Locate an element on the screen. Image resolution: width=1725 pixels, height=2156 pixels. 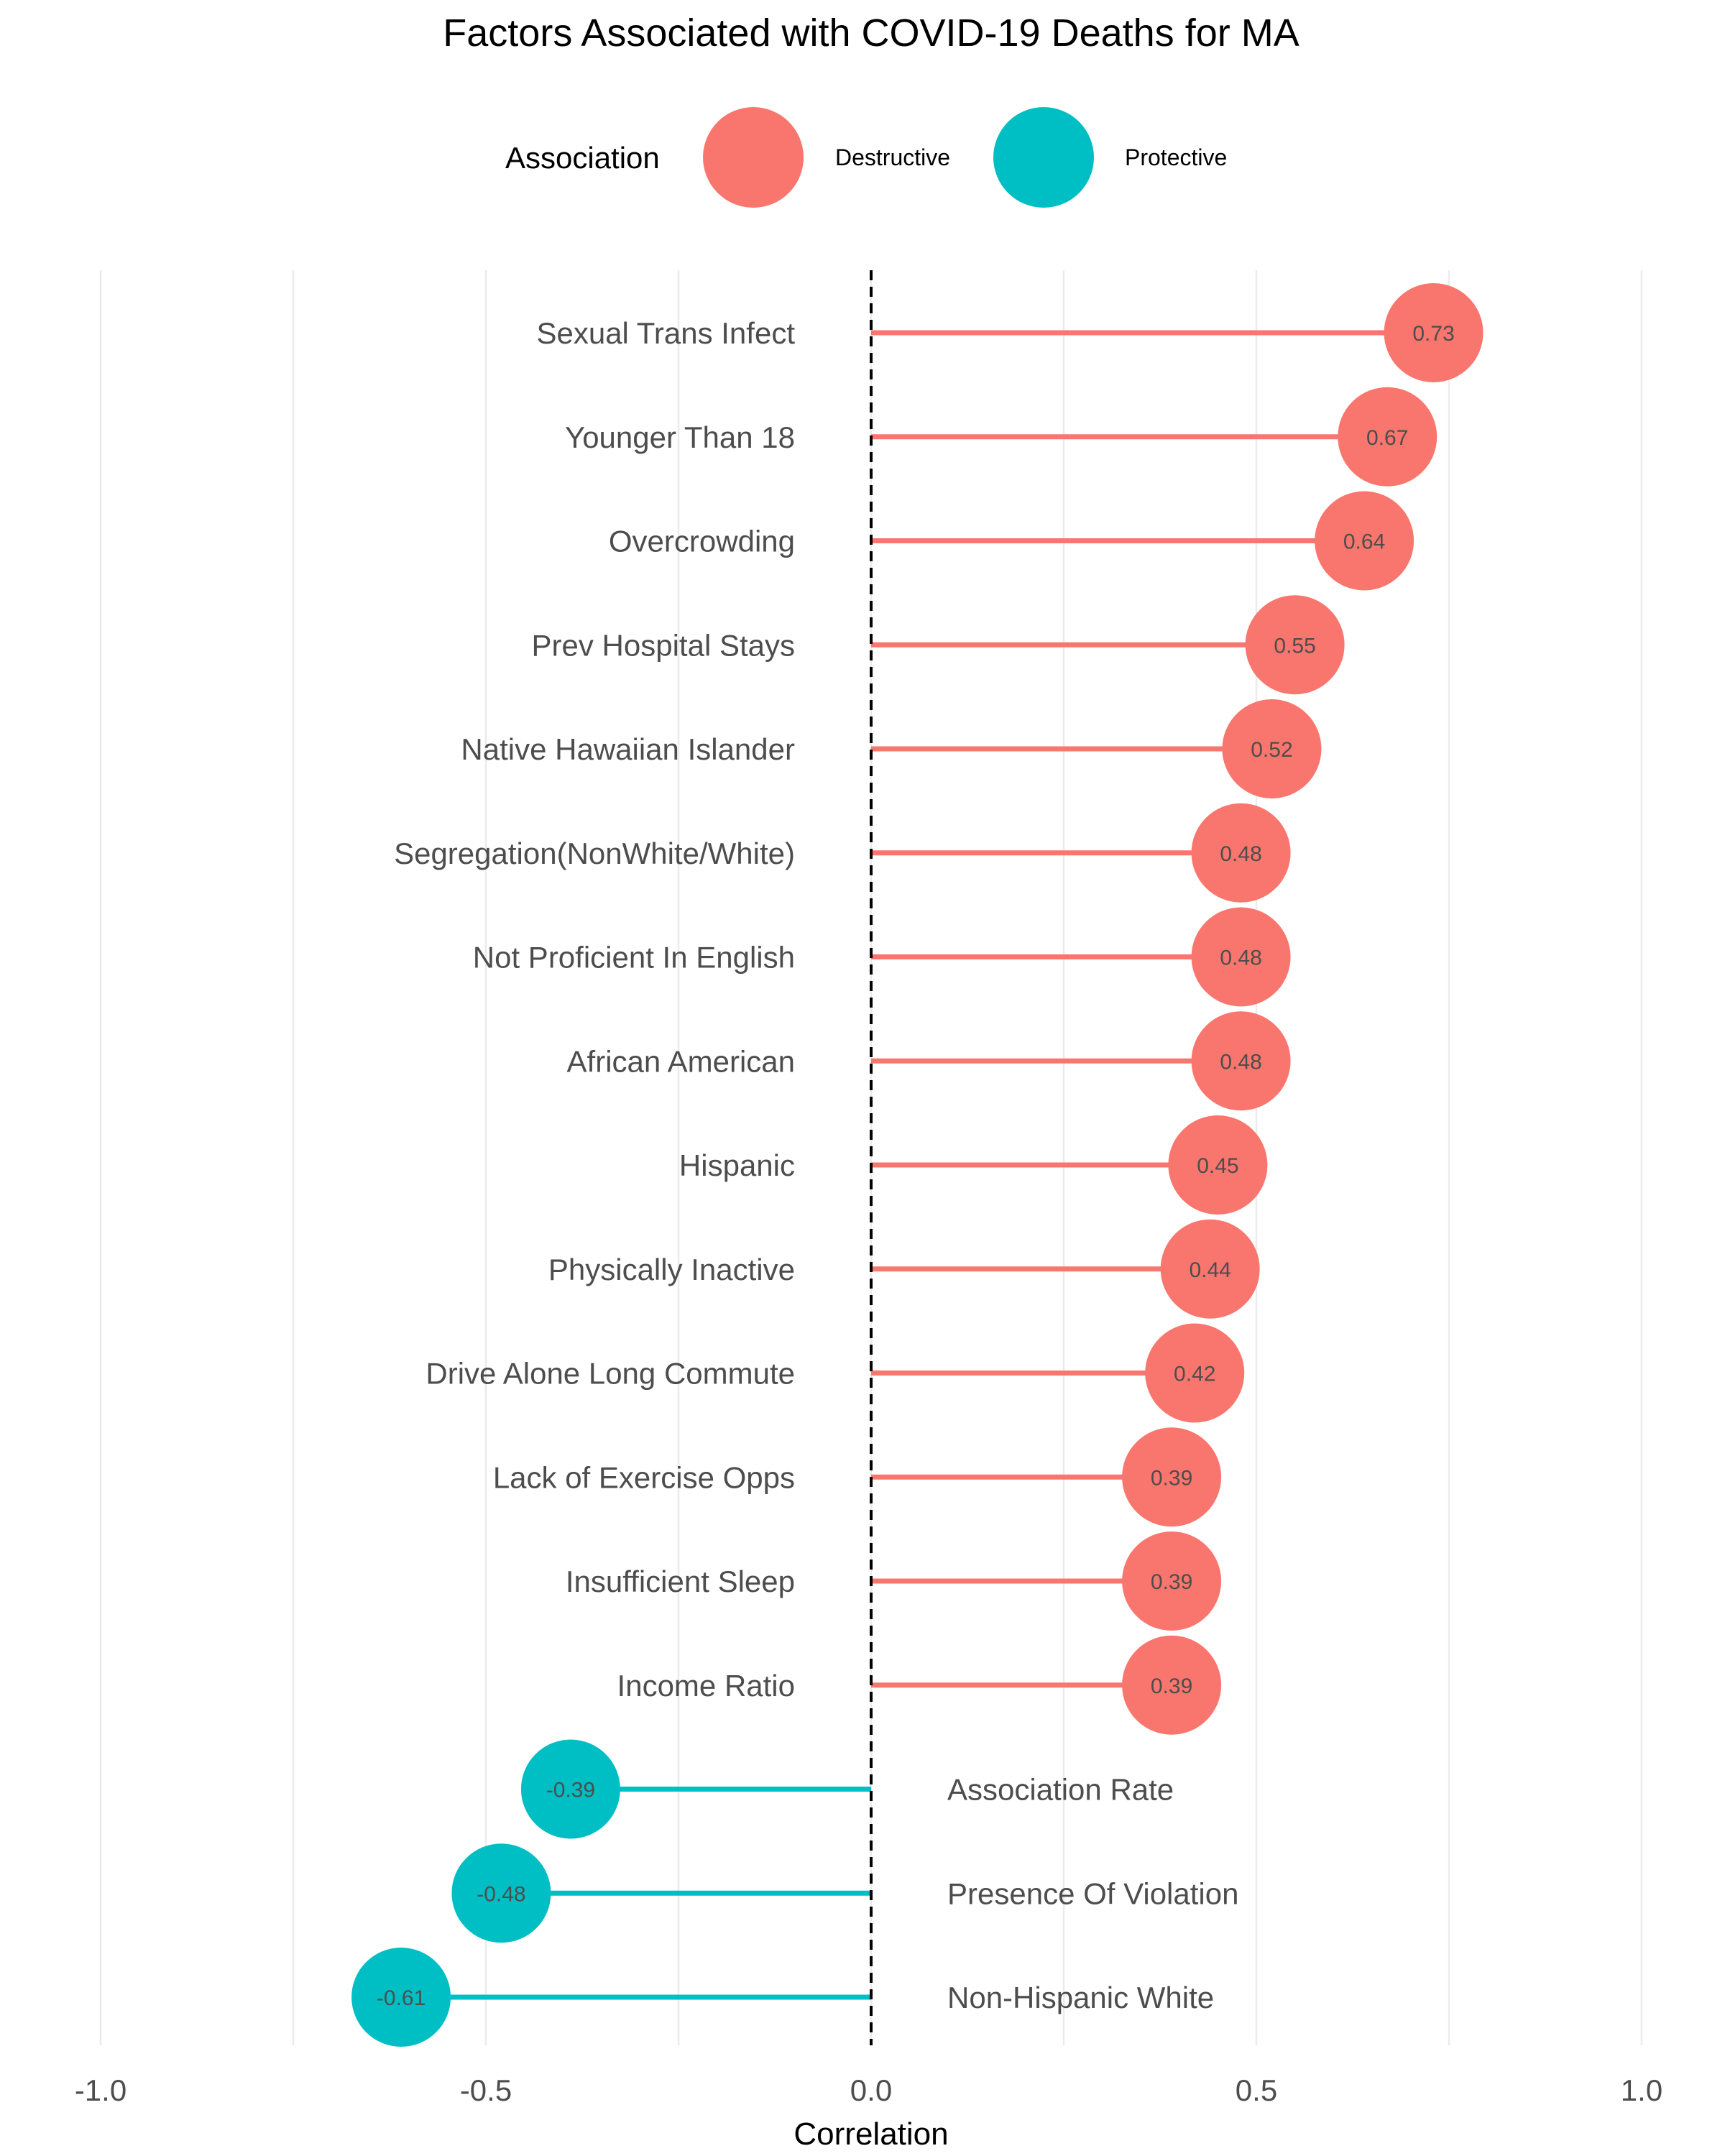
data-label: 0.44 is located at coordinates (1209, 1270).